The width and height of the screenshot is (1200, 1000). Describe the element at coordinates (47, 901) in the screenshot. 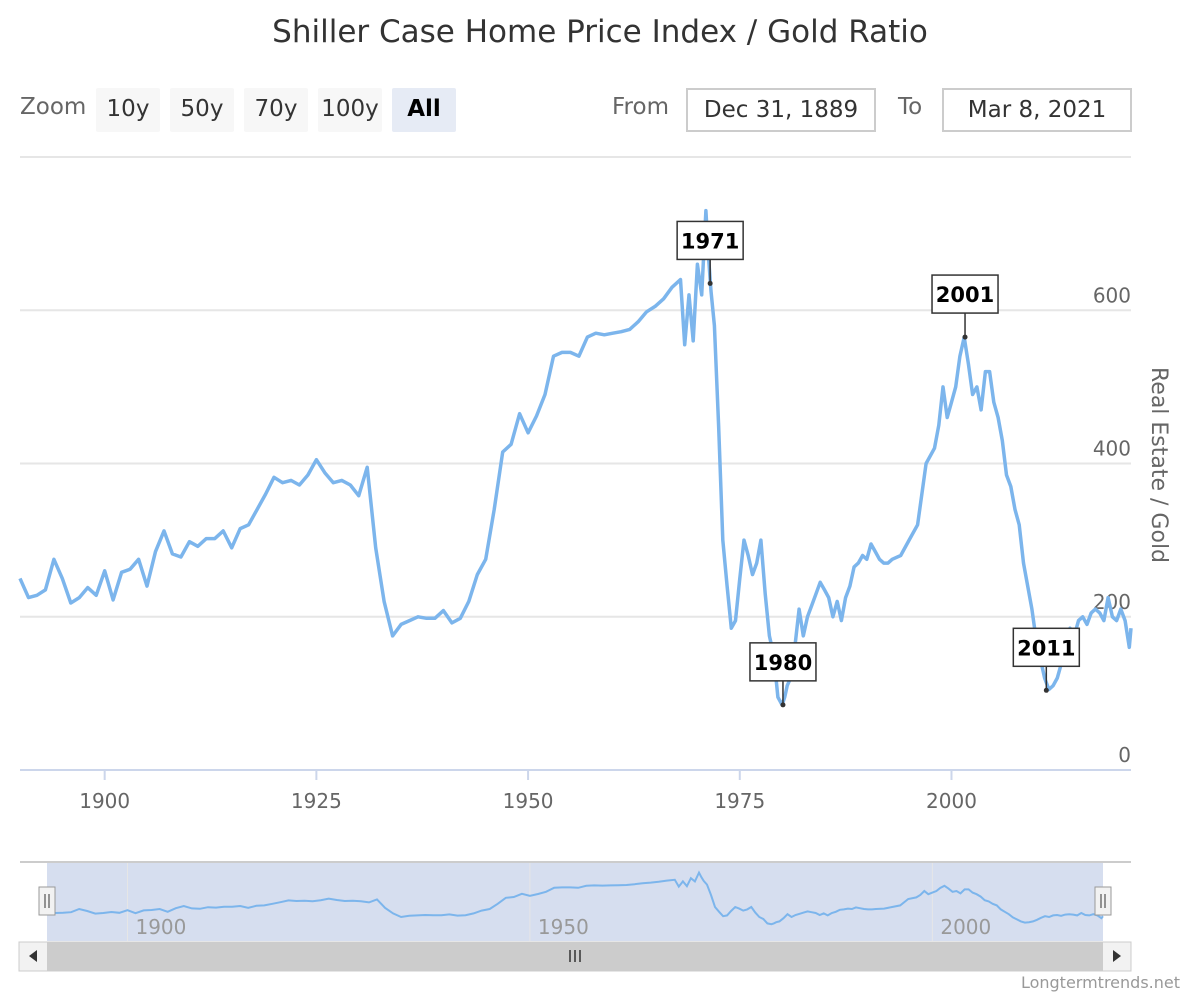

I see `navigator-left-handle` at that location.